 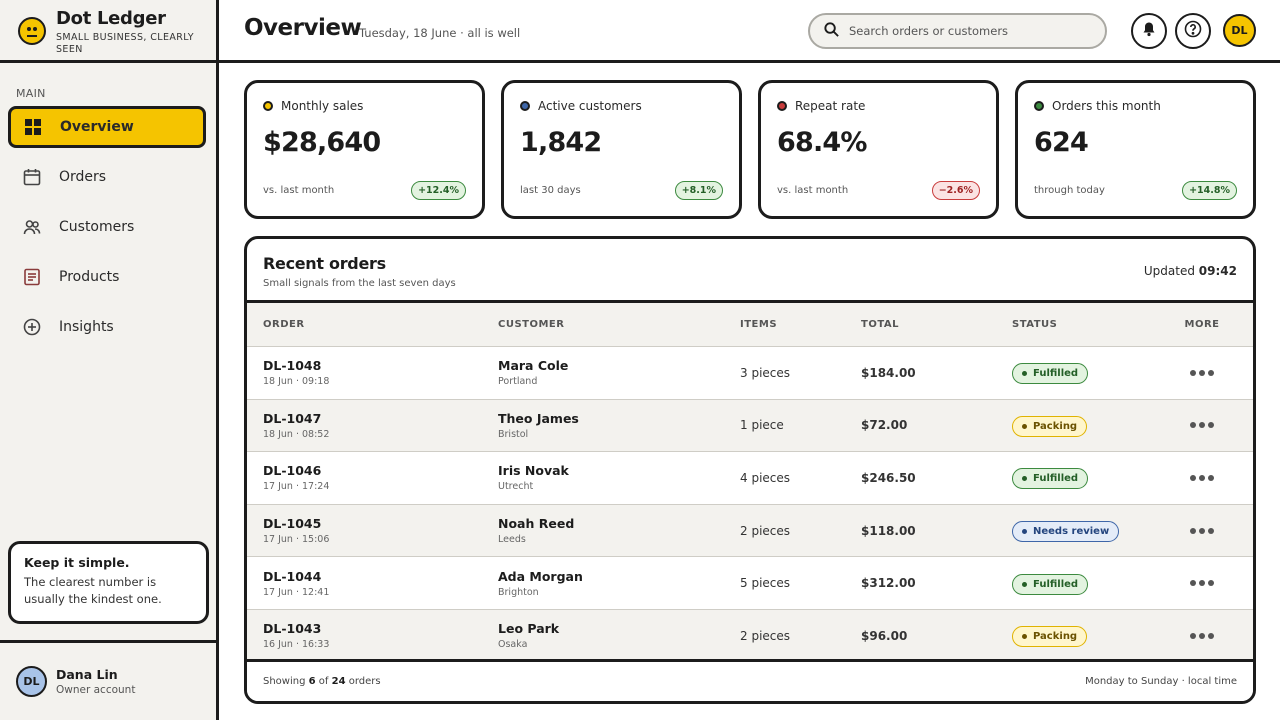 What do you see at coordinates (296, 487) in the screenshot?
I see `order-date: 17 Jun · 17:24` at bounding box center [296, 487].